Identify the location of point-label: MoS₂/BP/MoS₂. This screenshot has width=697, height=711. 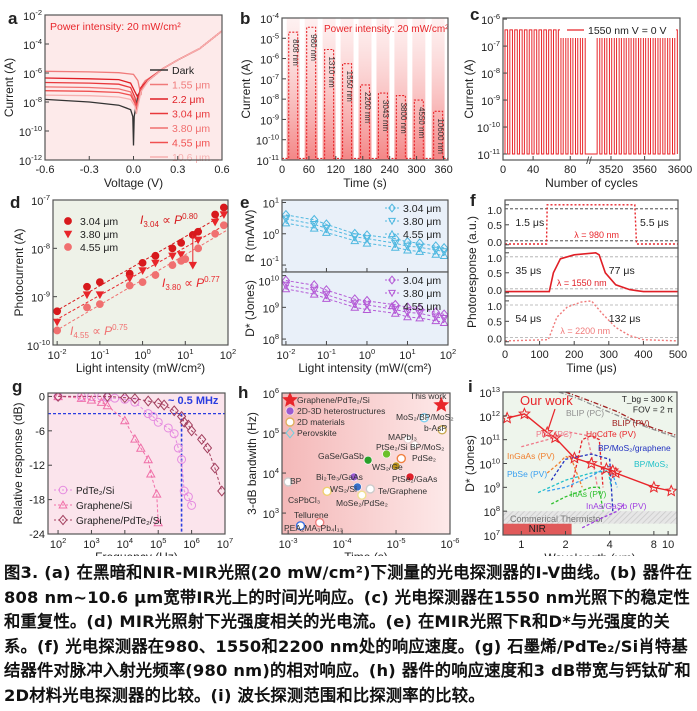
(425, 417).